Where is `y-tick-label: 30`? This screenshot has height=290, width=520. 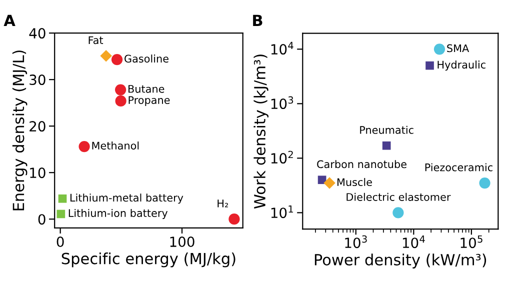 y-tick-label: 30 is located at coordinates (38, 80).